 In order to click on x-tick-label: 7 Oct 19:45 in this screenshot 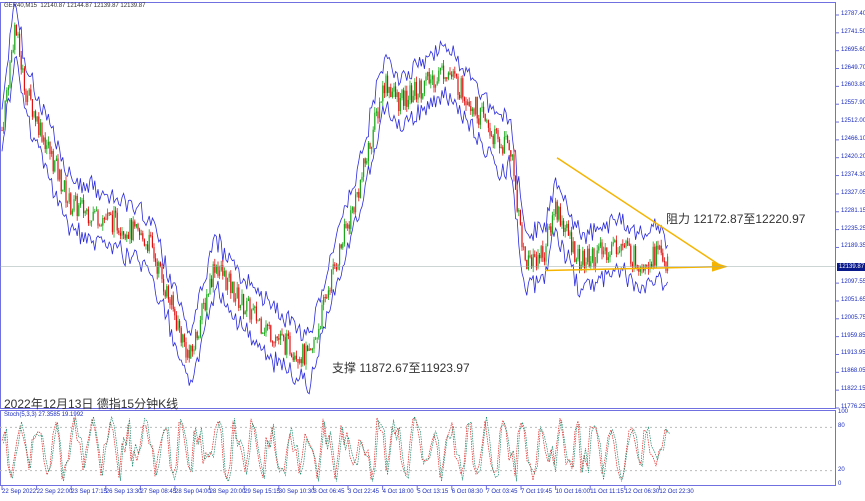, I will do `click(537, 492)`.